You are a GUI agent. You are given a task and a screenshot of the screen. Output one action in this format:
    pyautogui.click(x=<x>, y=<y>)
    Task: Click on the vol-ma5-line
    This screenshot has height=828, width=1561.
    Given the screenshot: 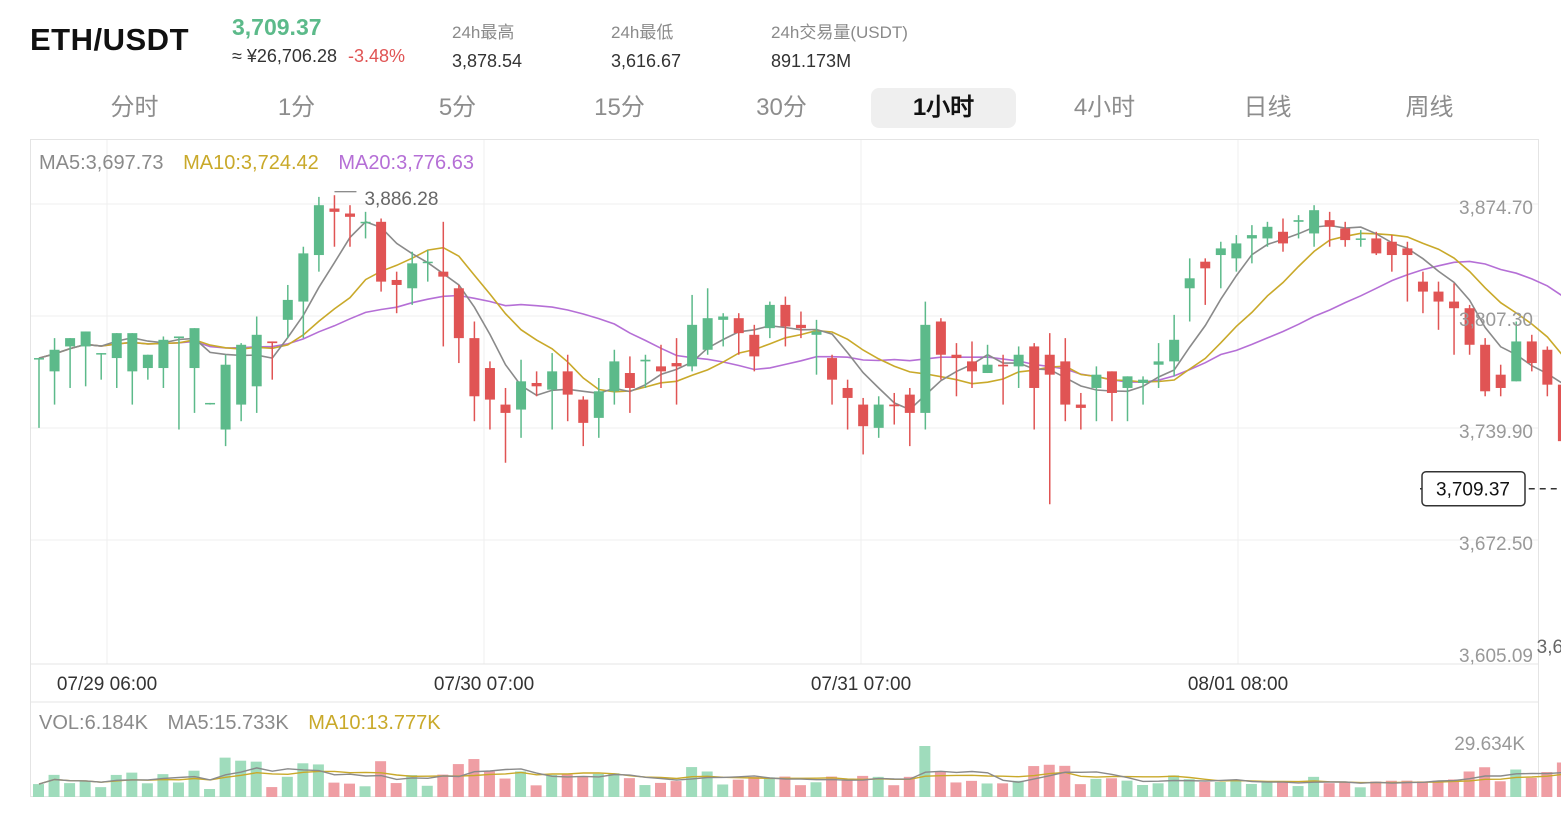 What is the action you would take?
    pyautogui.click(x=799, y=776)
    